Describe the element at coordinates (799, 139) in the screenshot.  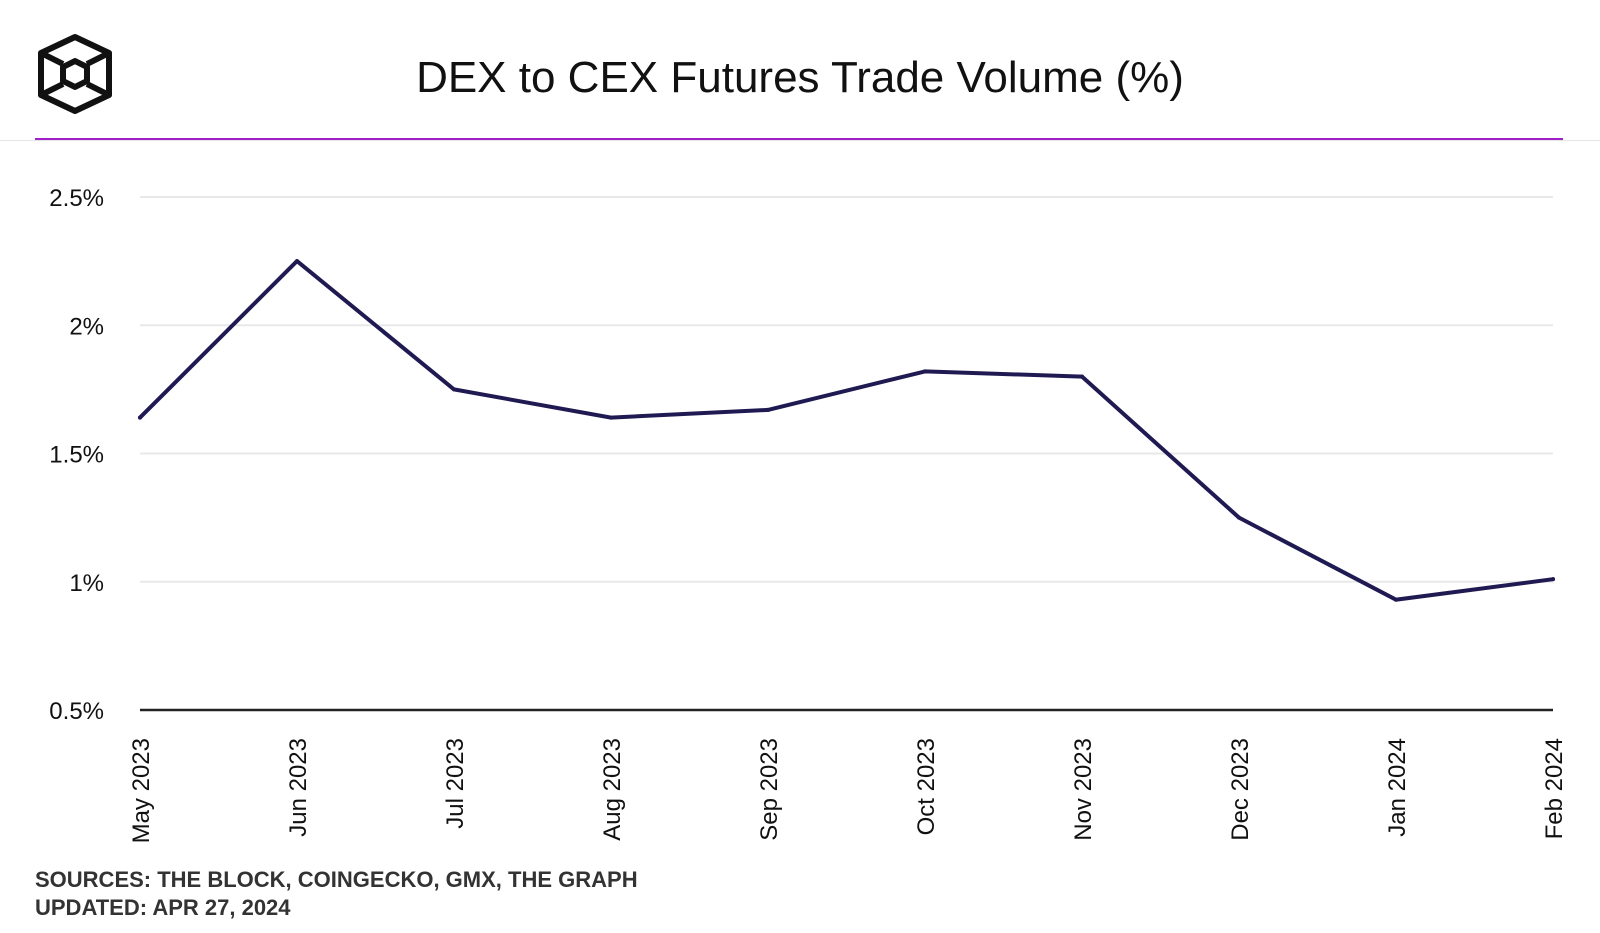
I see `accent-divider` at that location.